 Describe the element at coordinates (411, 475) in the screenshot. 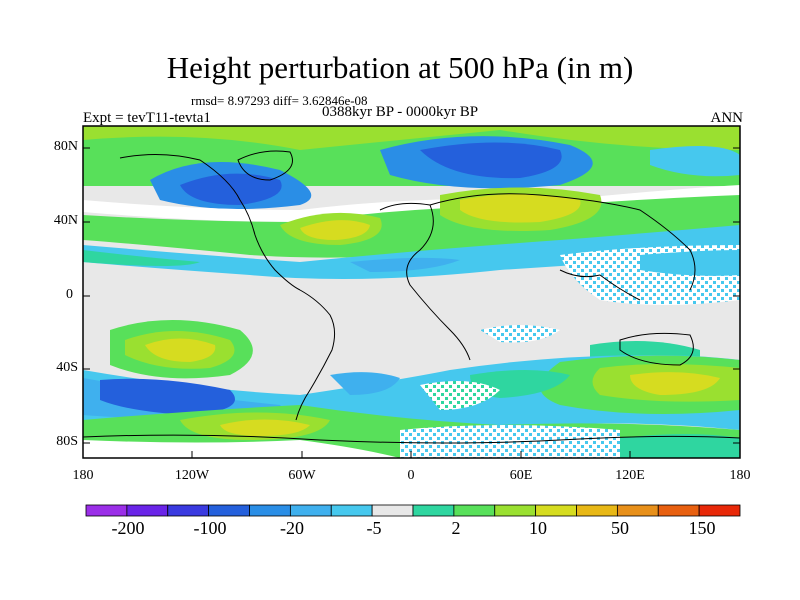

I see `lon-label-0: 0` at that location.